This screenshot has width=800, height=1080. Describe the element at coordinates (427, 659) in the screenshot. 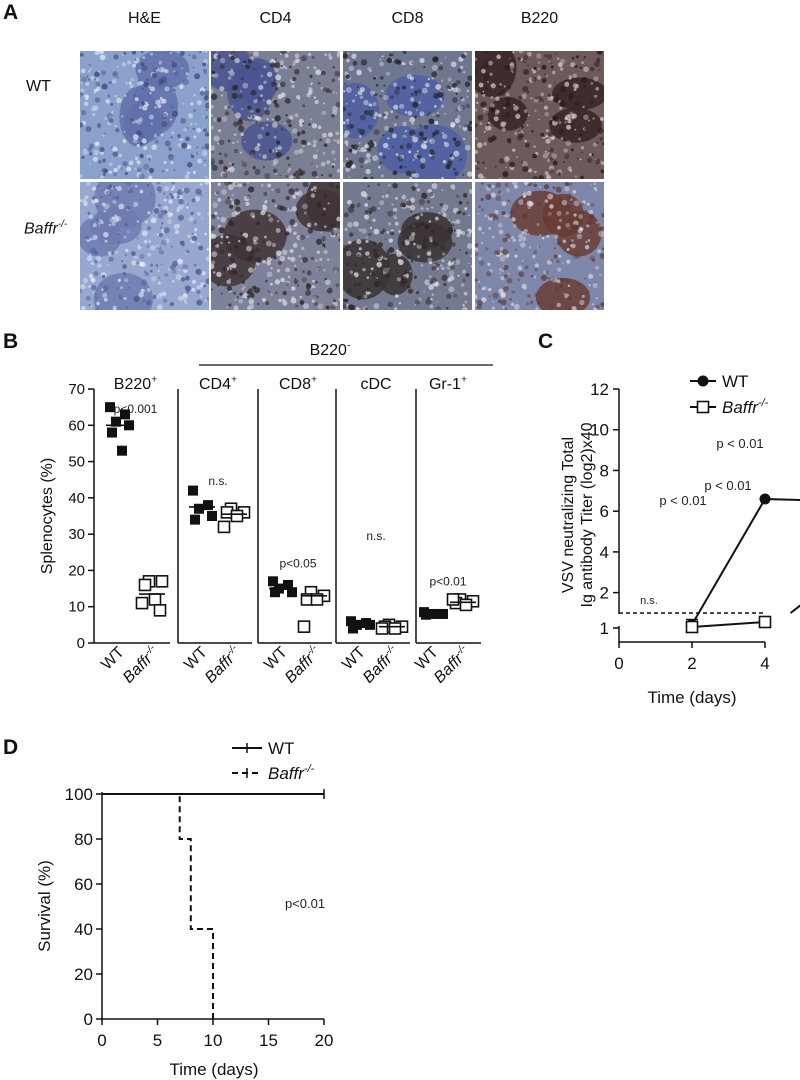

I see `x-label-wt: WT` at that location.